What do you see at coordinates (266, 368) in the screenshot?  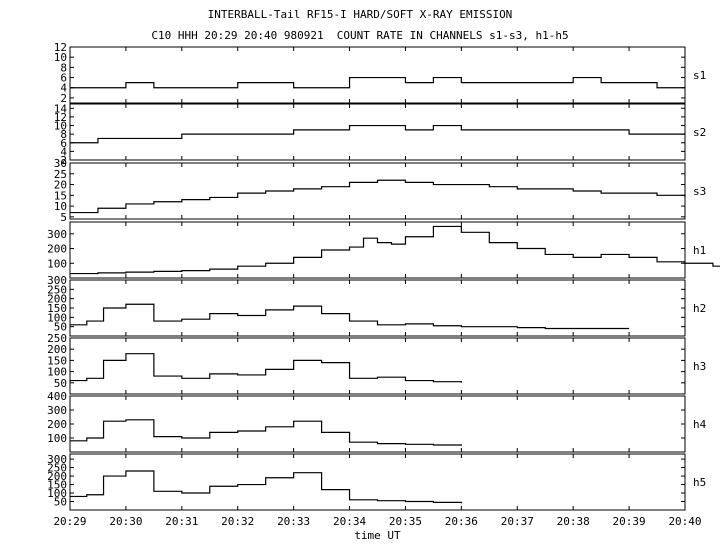 I see `series-h3` at bounding box center [266, 368].